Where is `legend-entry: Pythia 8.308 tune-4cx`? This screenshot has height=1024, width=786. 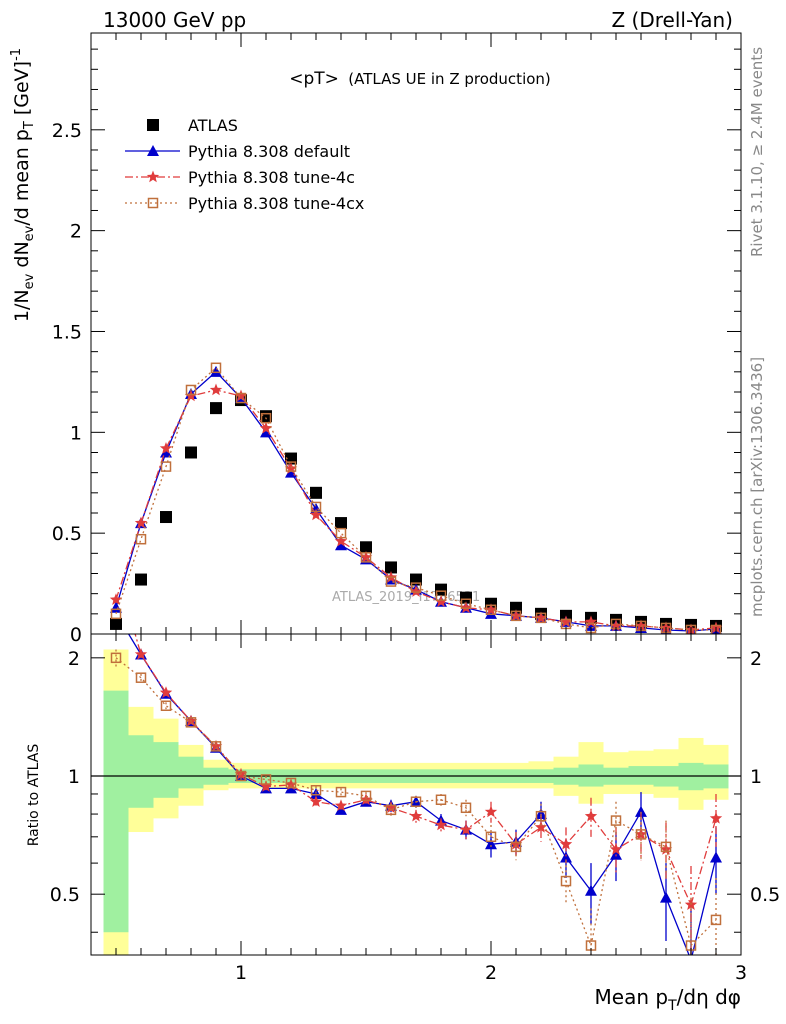 legend-entry: Pythia 8.308 tune-4cx is located at coordinates (244, 203).